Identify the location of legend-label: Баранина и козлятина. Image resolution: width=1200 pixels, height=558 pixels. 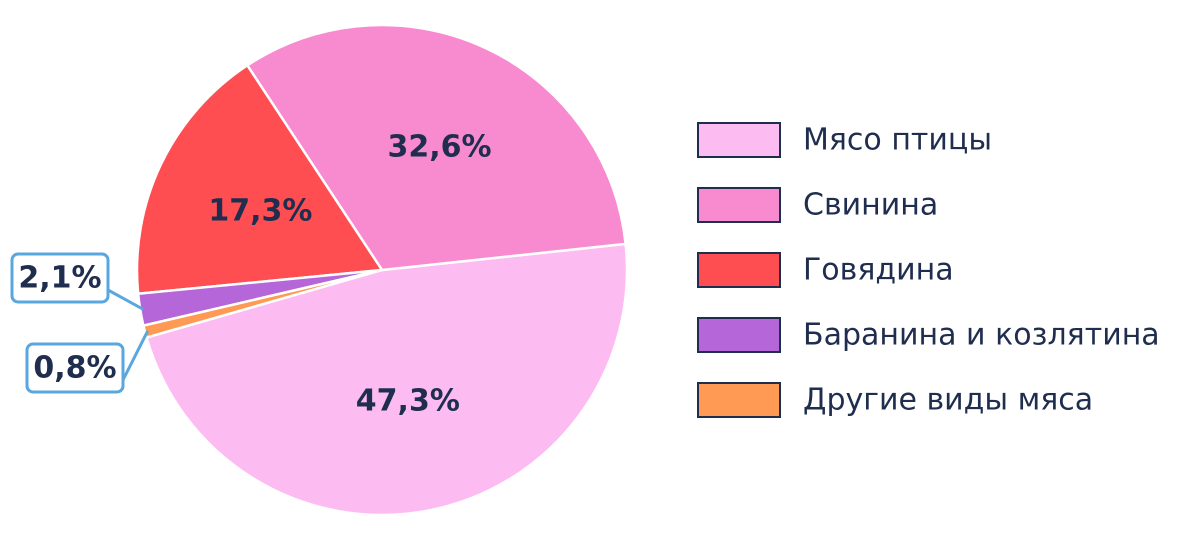
(981, 335).